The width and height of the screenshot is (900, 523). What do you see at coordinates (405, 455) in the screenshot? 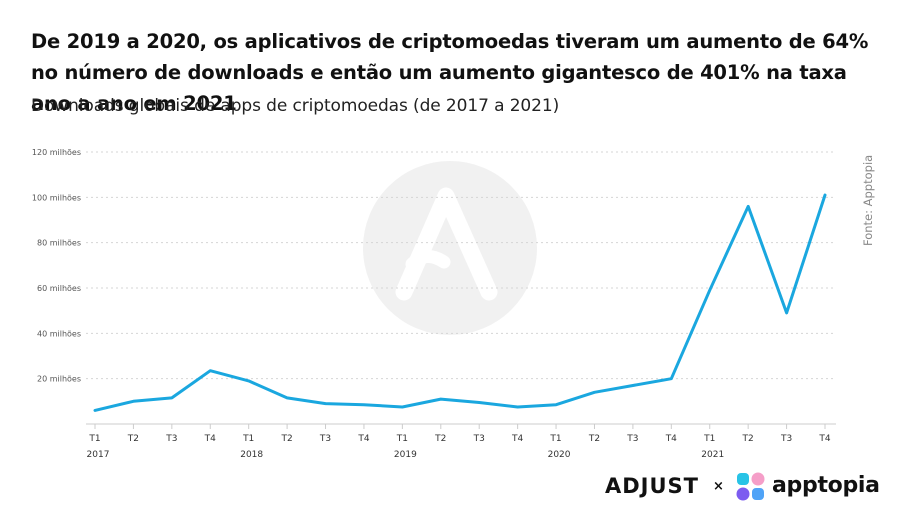
I see `year-label: 2019` at bounding box center [405, 455].